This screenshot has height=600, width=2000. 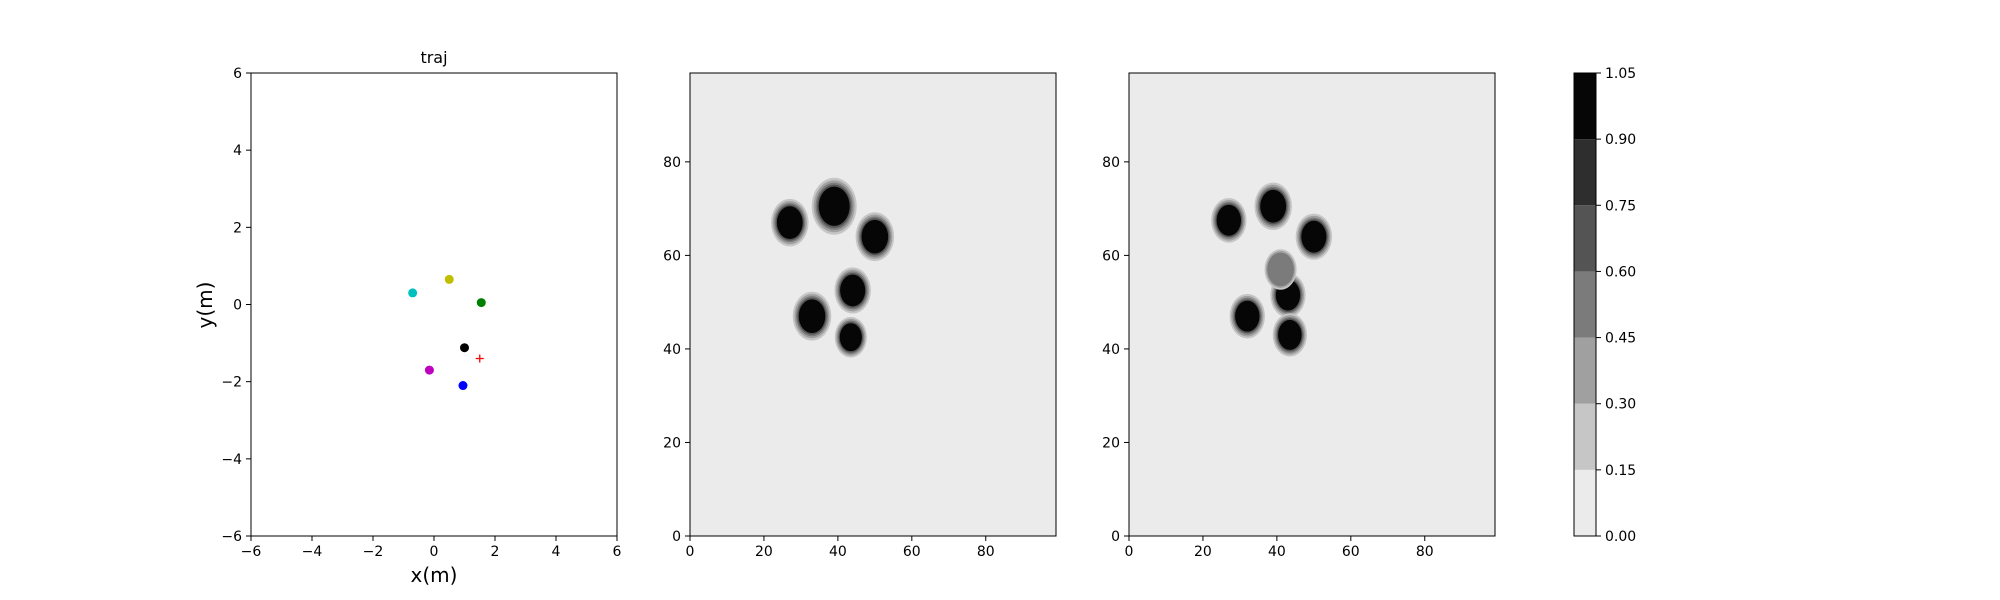 I want to click on traj-xlabel: x(m), so click(x=434, y=575).